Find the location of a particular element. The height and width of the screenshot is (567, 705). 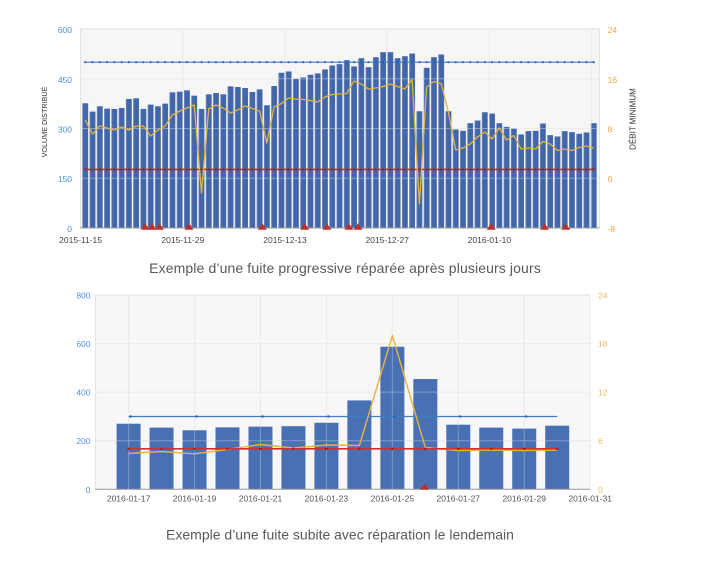

svg-text: VOLUME DISTRIBUÉ is located at coordinates (44, 121).